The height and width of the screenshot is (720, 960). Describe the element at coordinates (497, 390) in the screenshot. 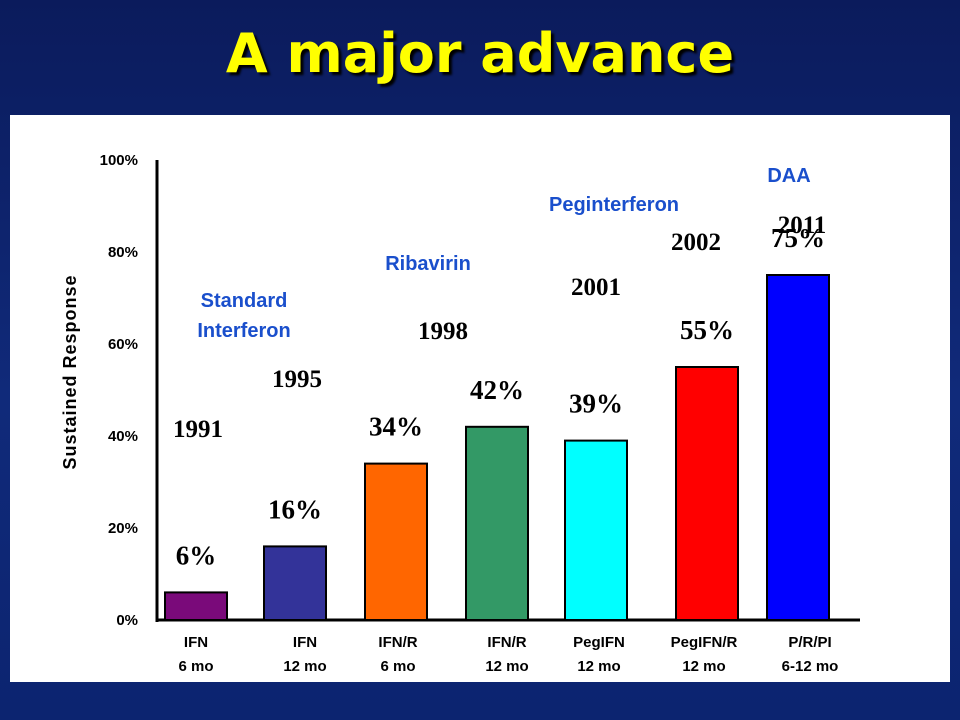

I see `bar-value-label: 42%` at that location.